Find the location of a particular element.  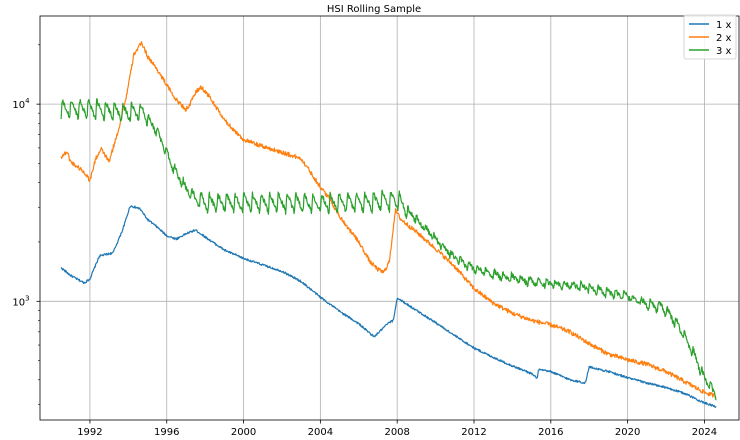

y-tick-label: 10³ is located at coordinates (20, 301).